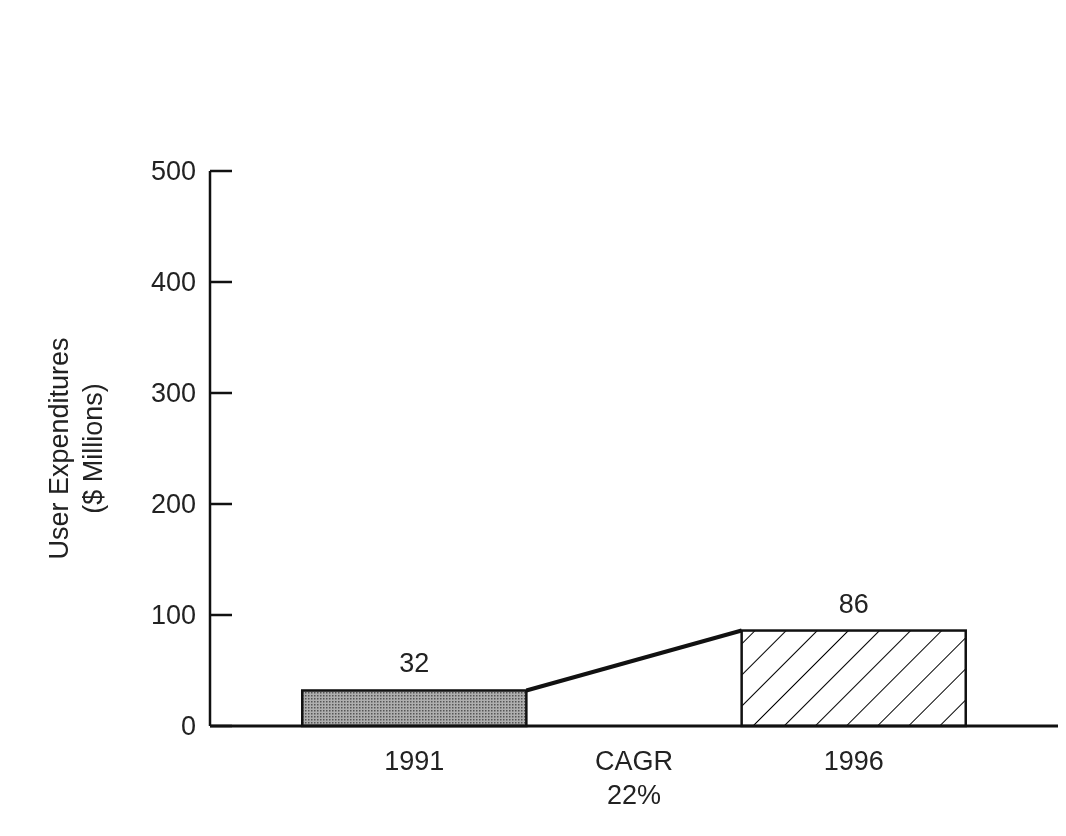 This screenshot has height=836, width=1066. I want to click on y-tick-label: 200, so click(173, 504).